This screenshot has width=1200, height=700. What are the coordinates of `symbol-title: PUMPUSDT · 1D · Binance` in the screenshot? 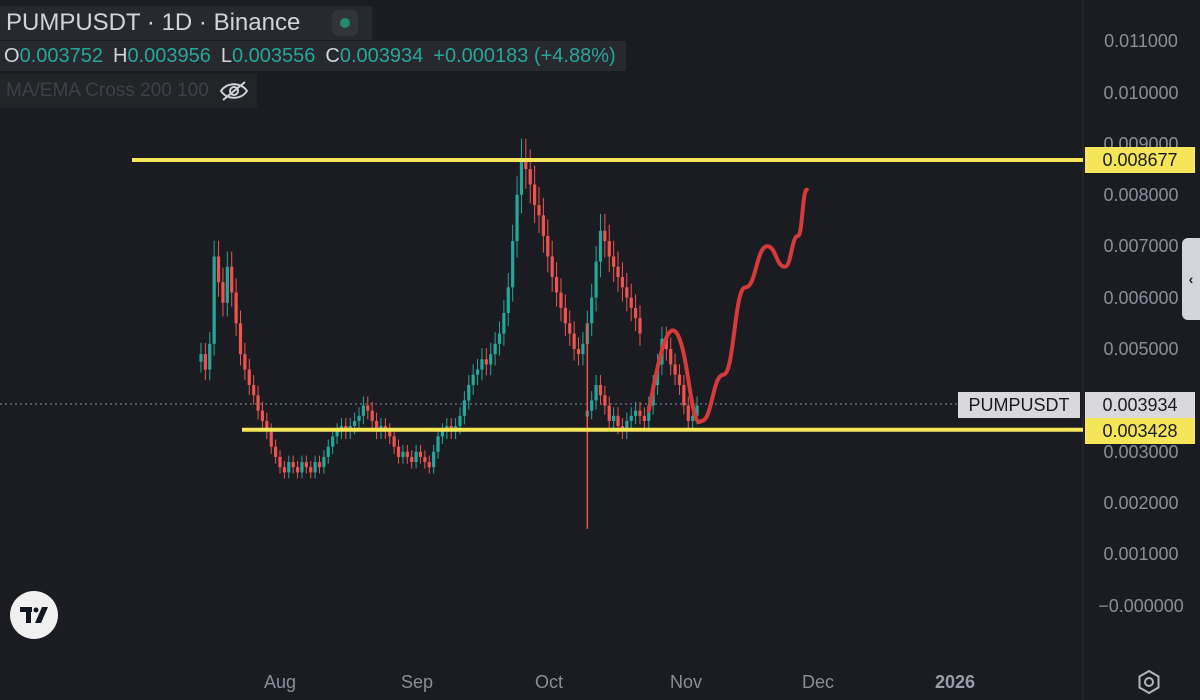 It's located at (153, 22).